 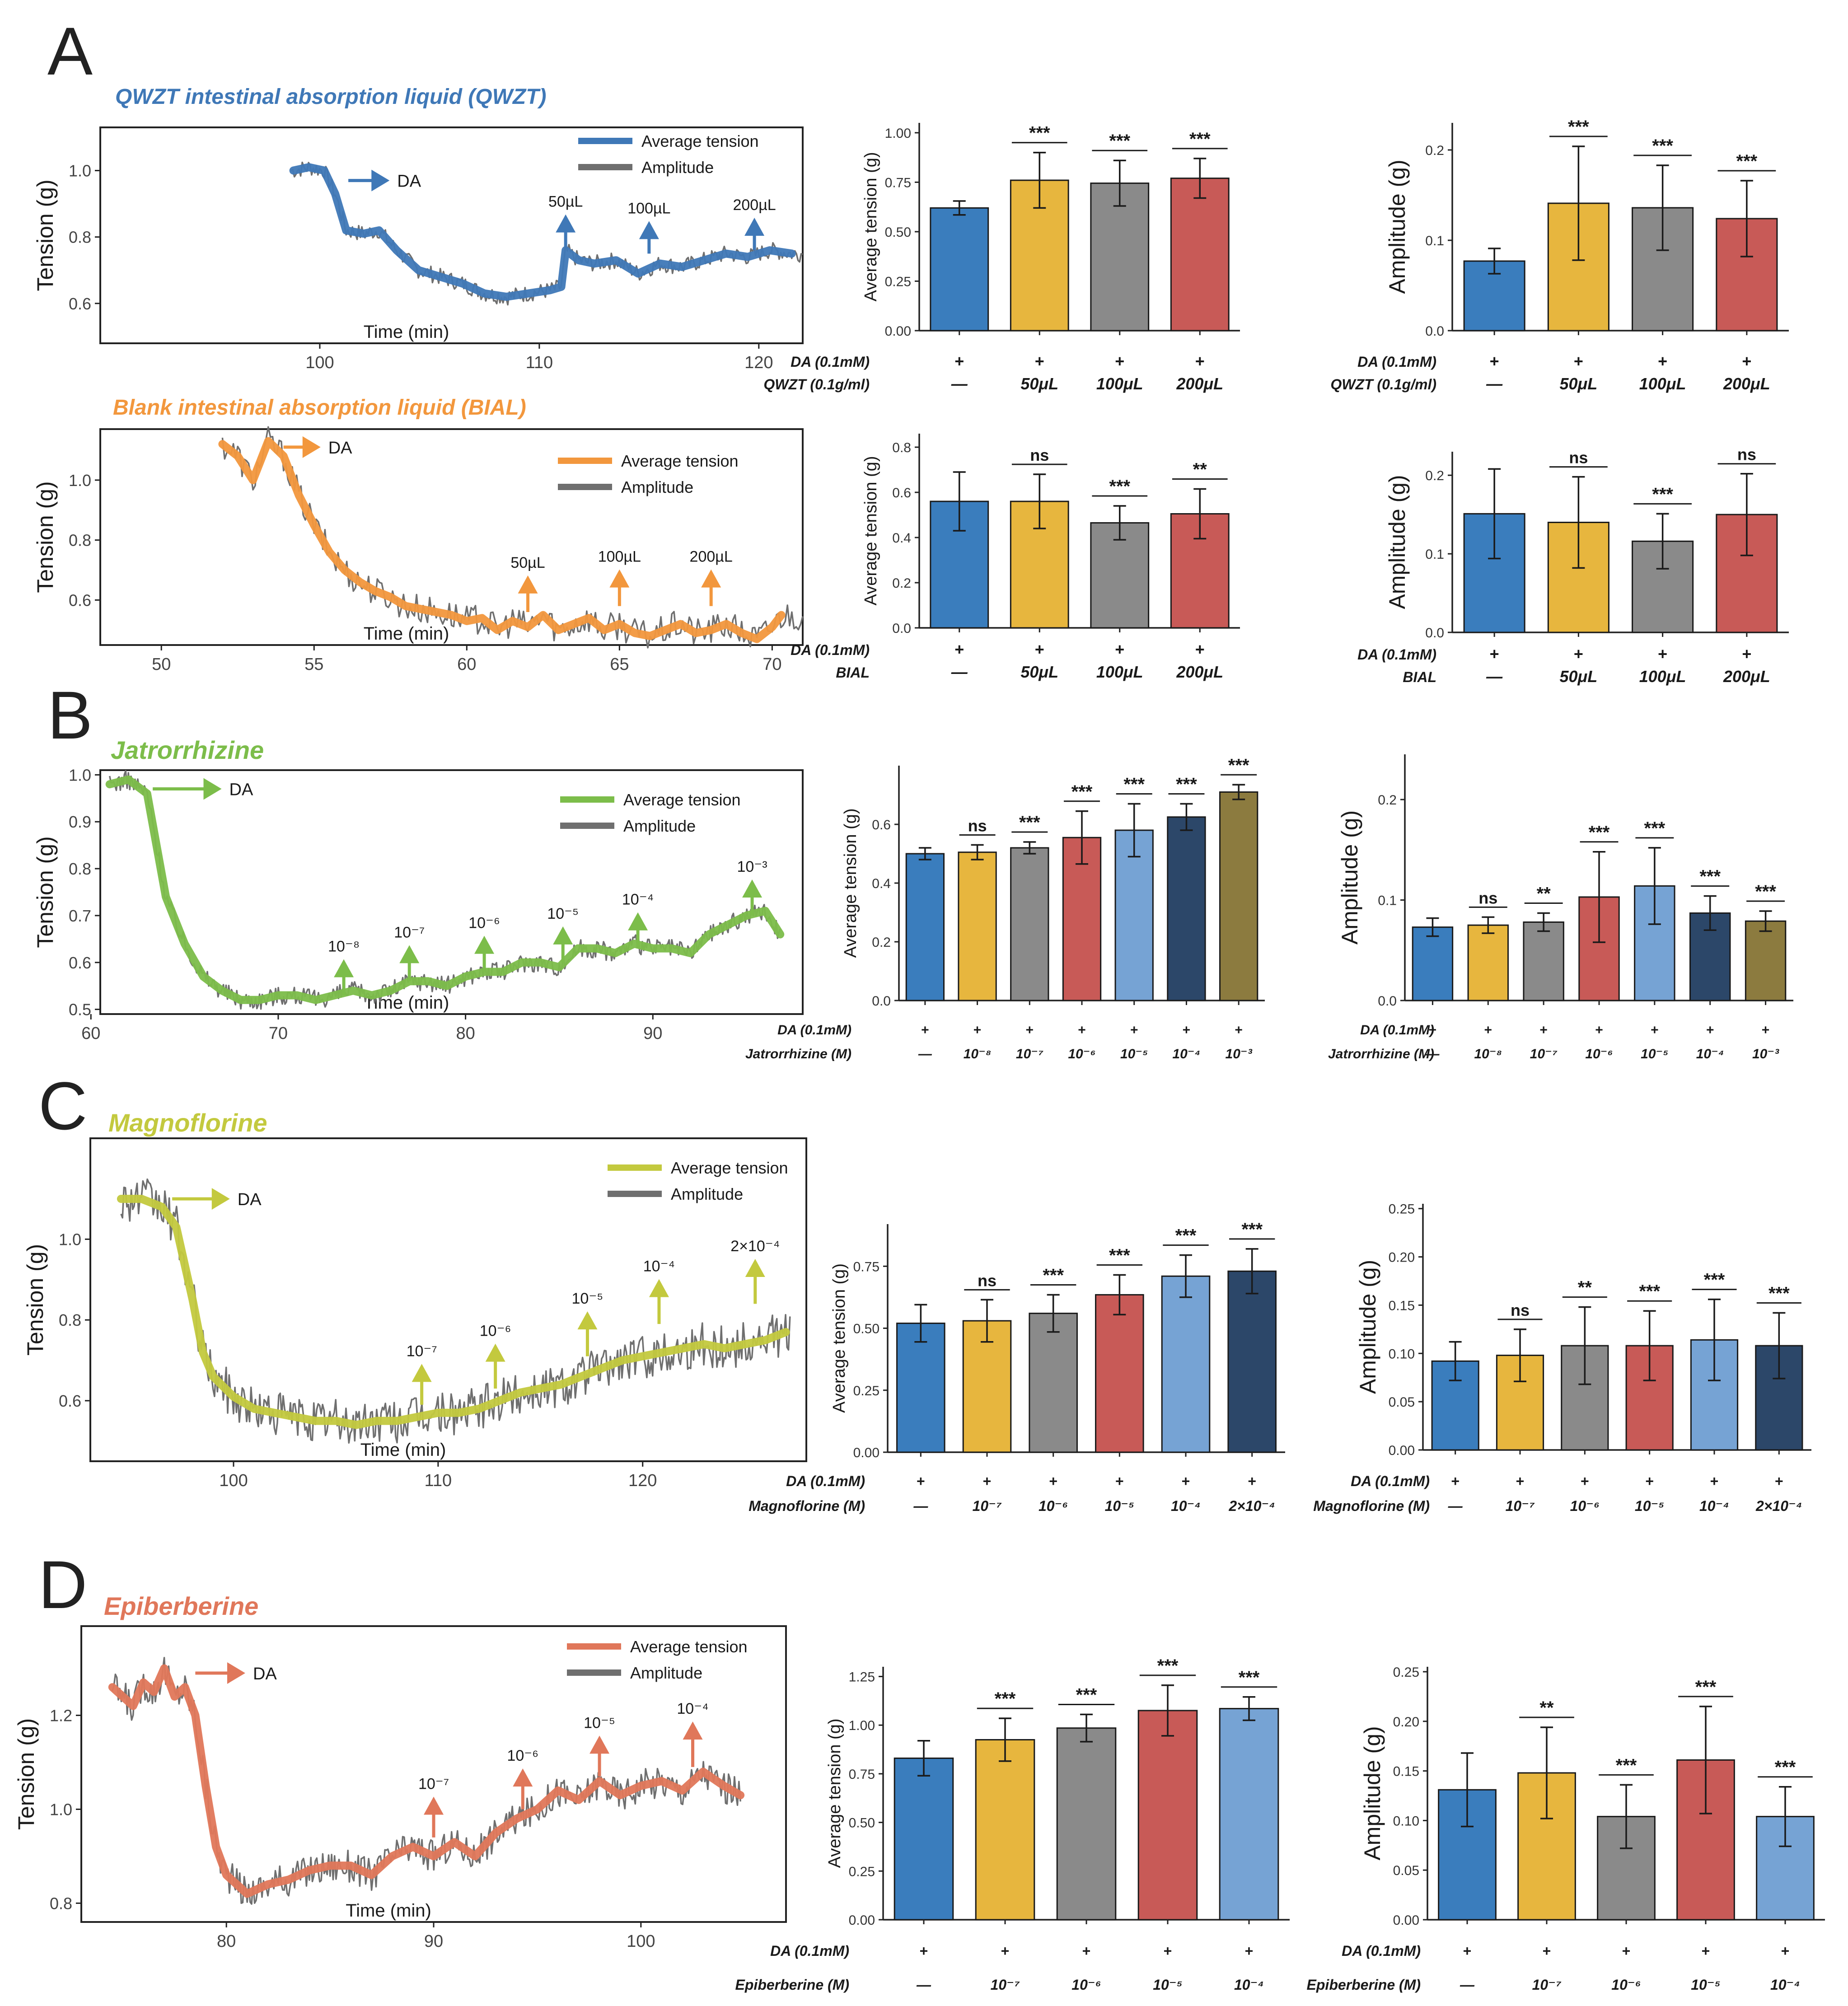 I want to click on y-tick-label: 0.20, so click(x=1406, y=1723).